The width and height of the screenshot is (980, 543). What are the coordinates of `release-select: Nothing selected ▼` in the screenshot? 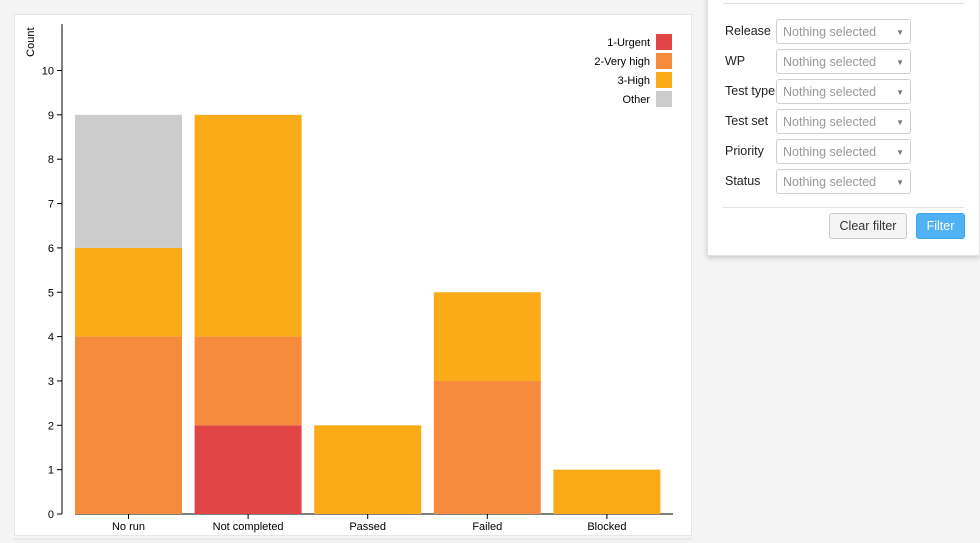 It's located at (843, 31).